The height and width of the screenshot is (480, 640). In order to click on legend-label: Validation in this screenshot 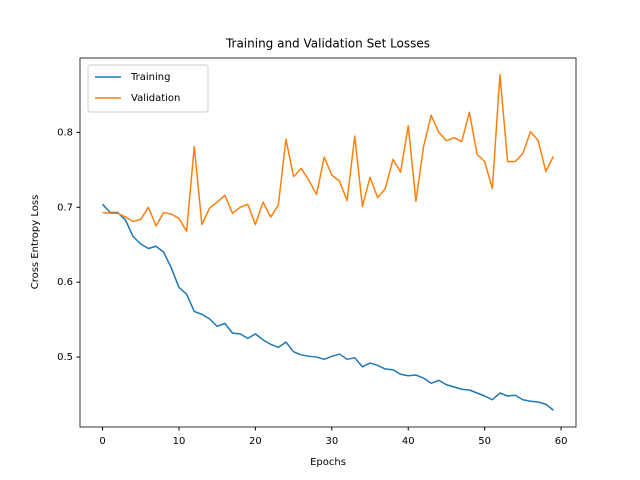, I will do `click(155, 98)`.